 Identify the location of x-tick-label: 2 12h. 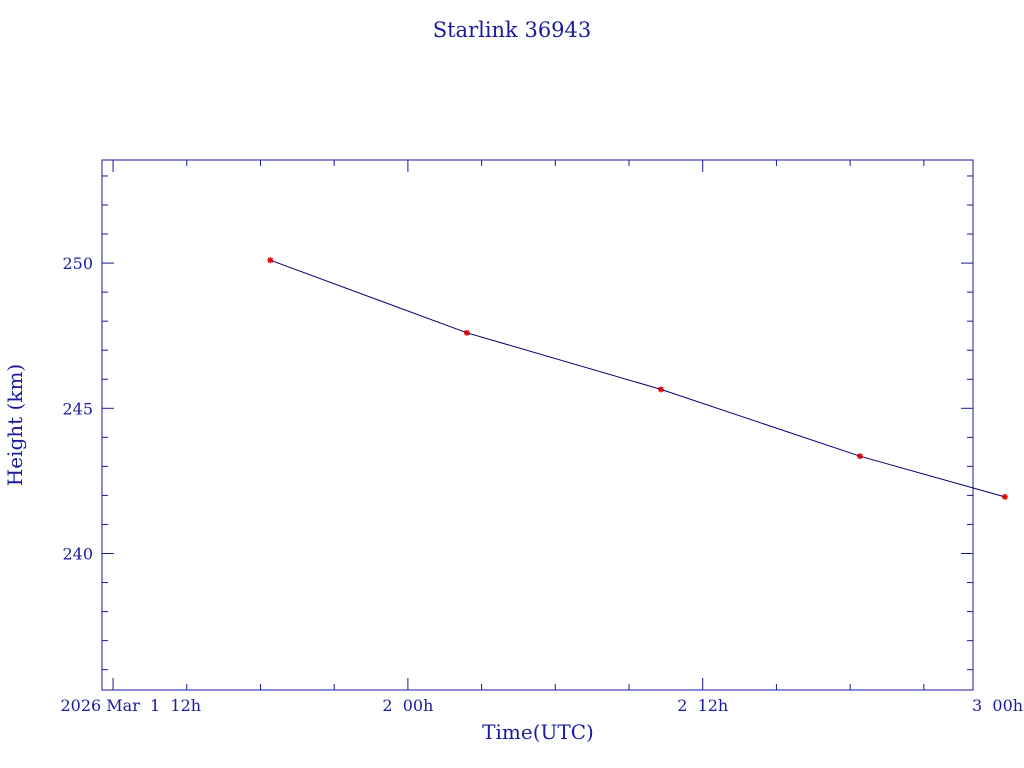
(702, 705).